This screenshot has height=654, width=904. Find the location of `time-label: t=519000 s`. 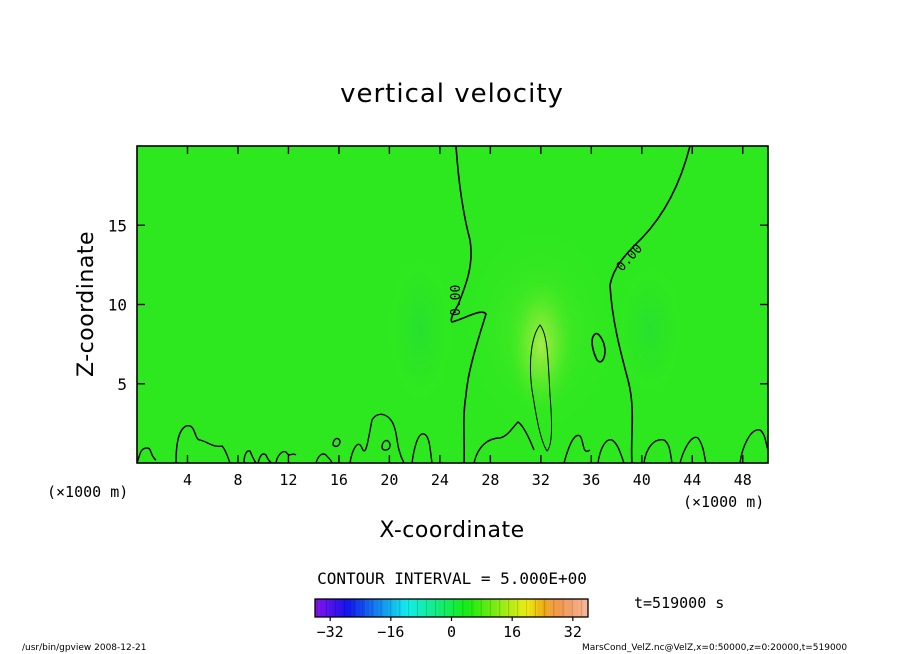

time-label: t=519000 s is located at coordinates (679, 603).